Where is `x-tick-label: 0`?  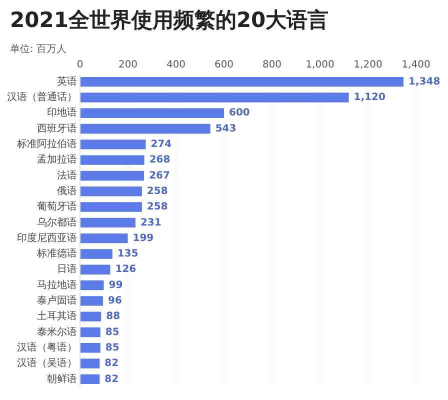 x-tick-label: 0 is located at coordinates (80, 65).